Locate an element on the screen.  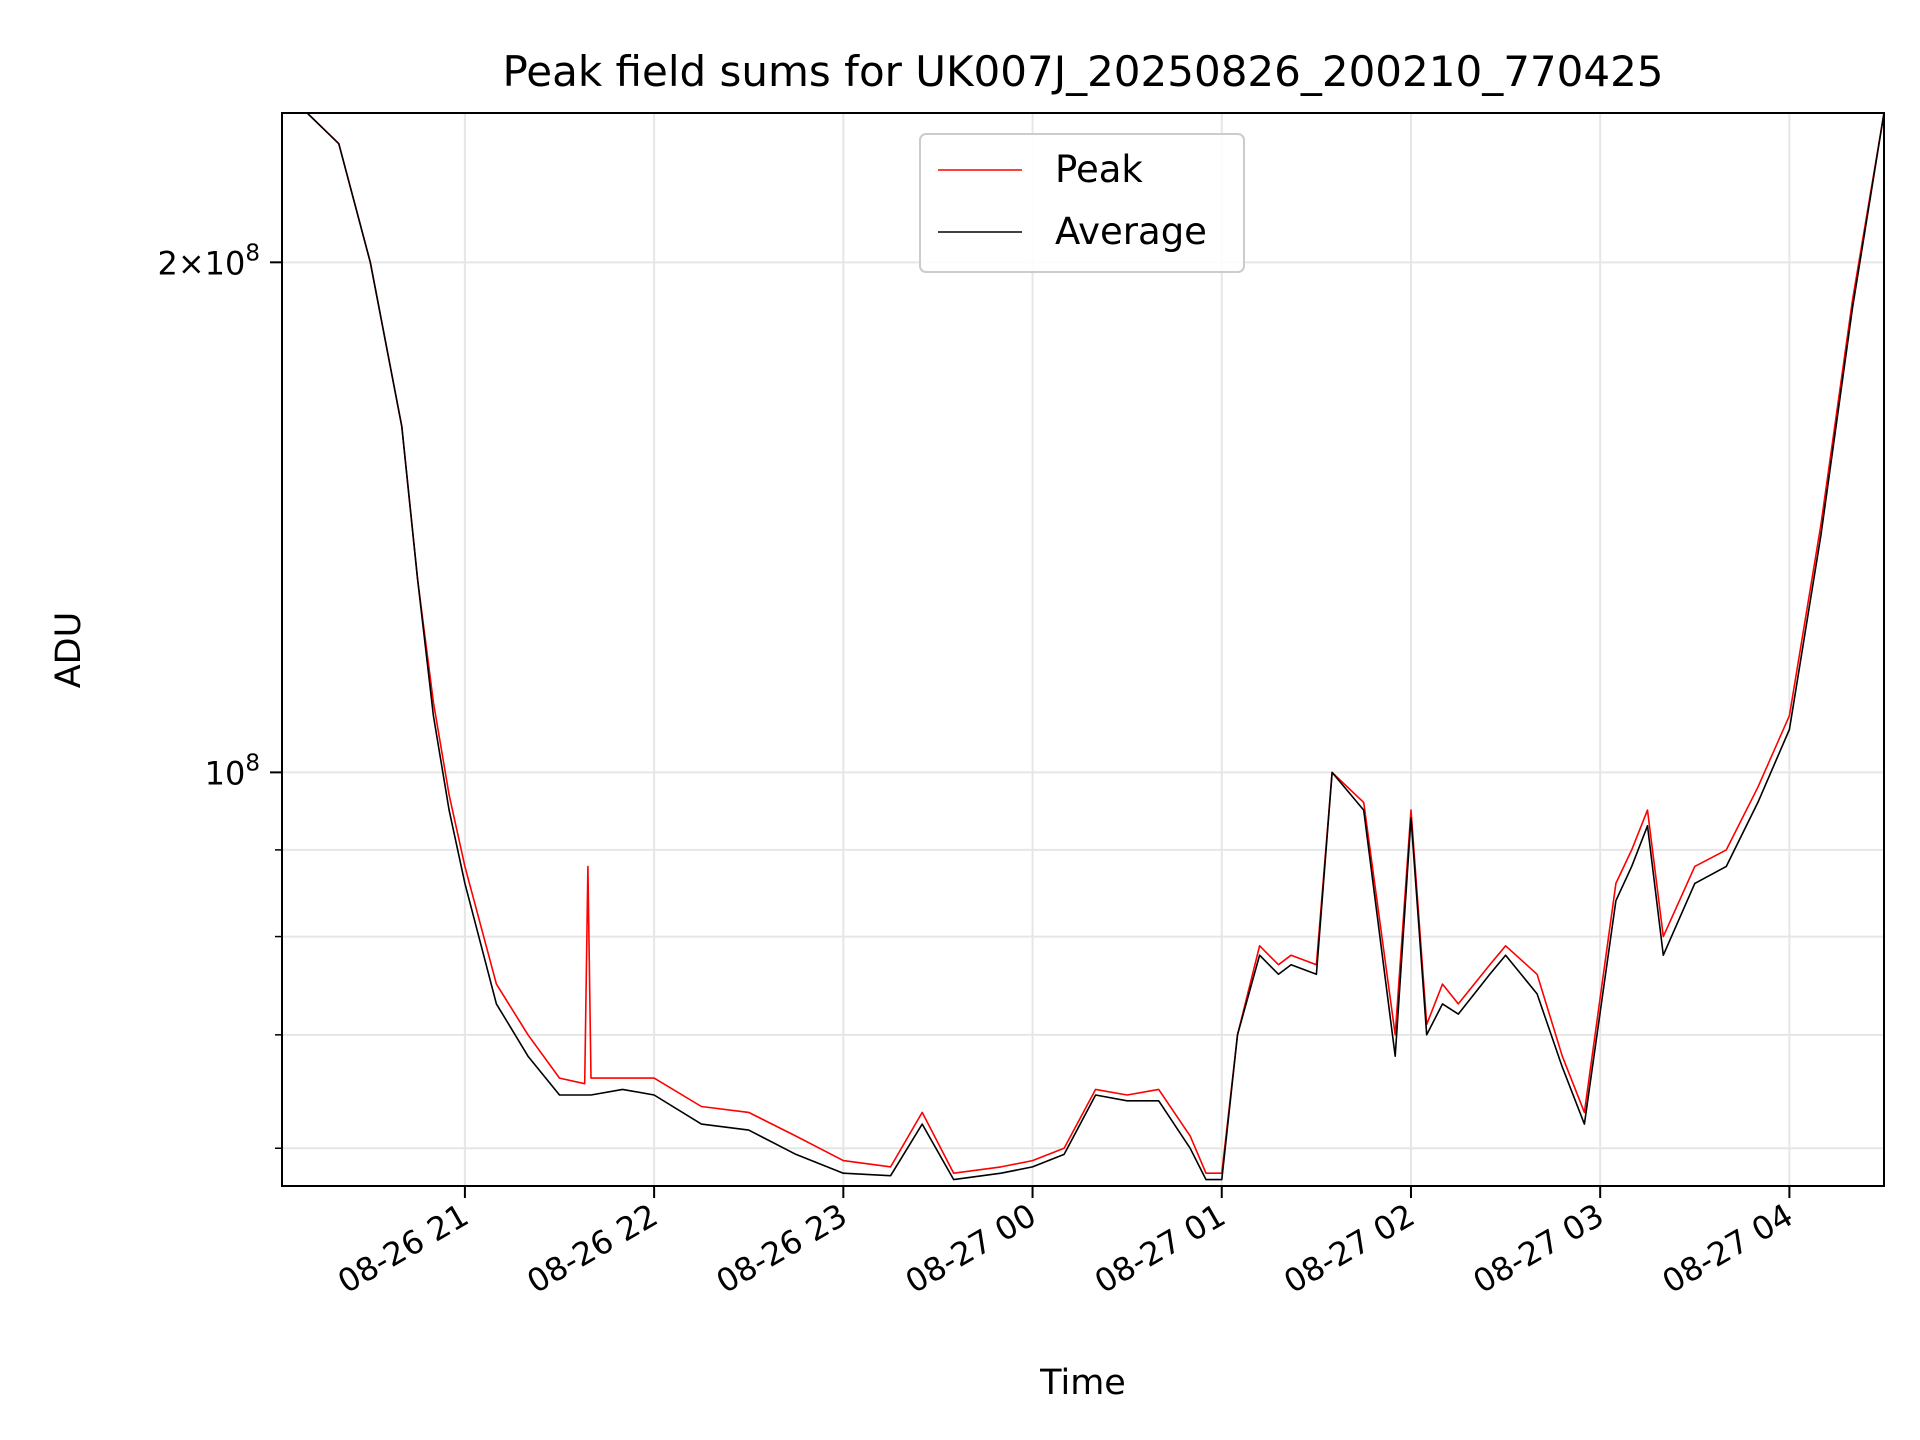
legend: Peak Average is located at coordinates (1082, 203).